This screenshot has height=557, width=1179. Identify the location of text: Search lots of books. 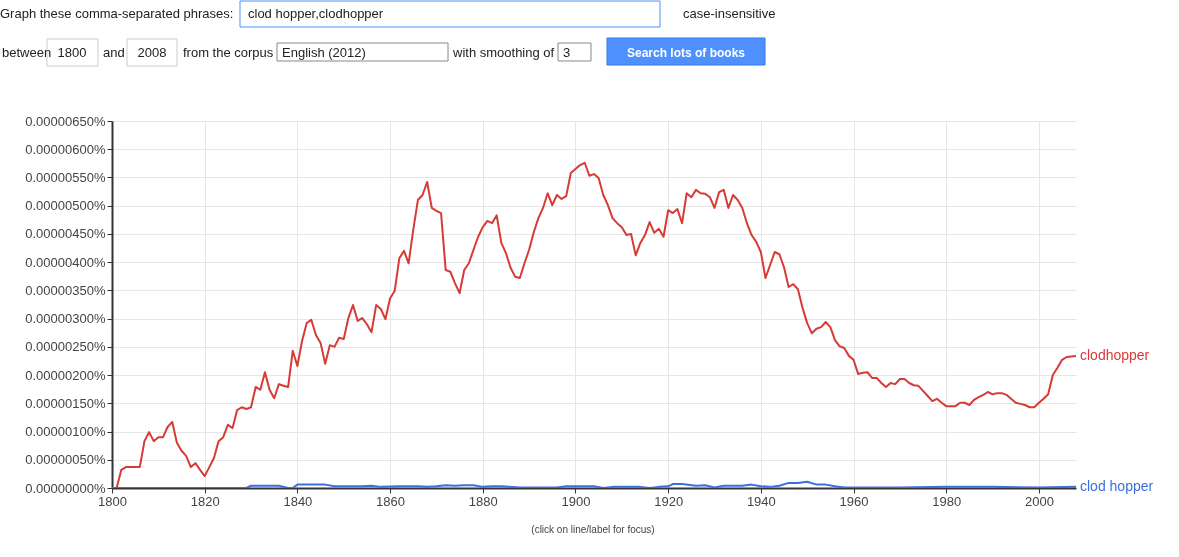
(686, 53).